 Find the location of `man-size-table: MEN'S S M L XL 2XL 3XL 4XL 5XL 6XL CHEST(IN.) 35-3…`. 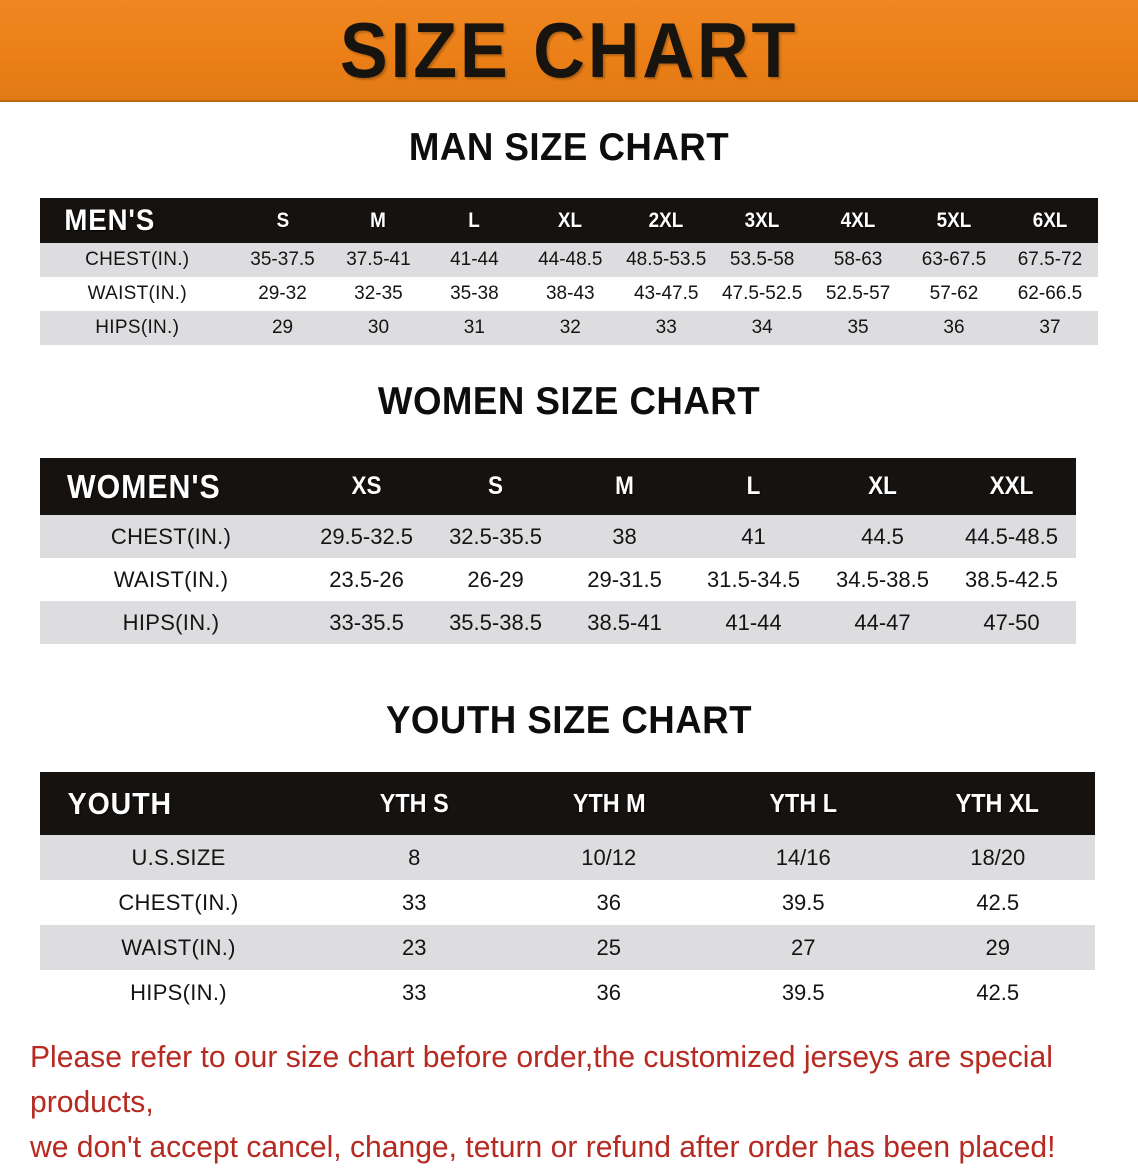

man-size-table: MEN'S S M L XL 2XL 3XL 4XL 5XL 6XL CHEST(IN.) 35-3… is located at coordinates (569, 271).